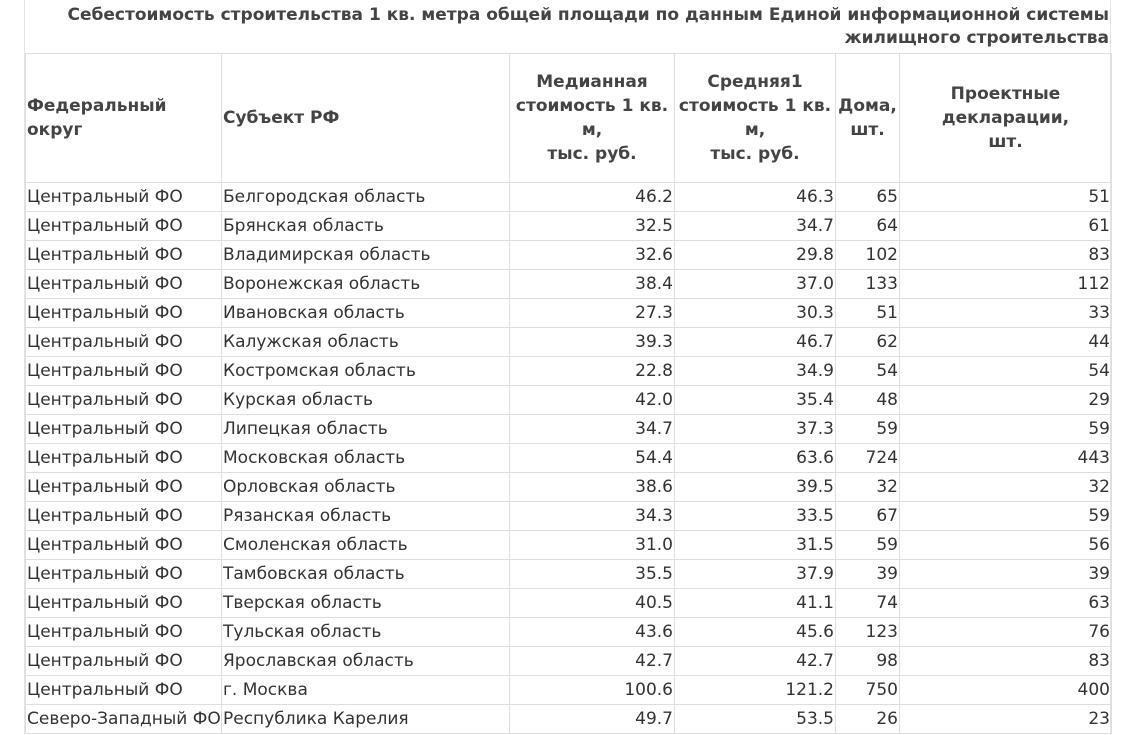 This screenshot has width=1137, height=735. Describe the element at coordinates (365, 719) in the screenshot. I see `cell-subject: Республика Карелия` at that location.